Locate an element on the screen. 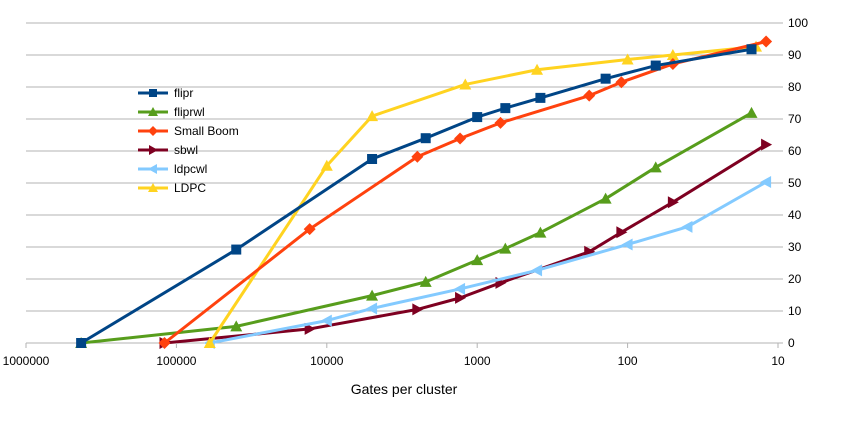  y-tick-label: 80 is located at coordinates (795, 87).